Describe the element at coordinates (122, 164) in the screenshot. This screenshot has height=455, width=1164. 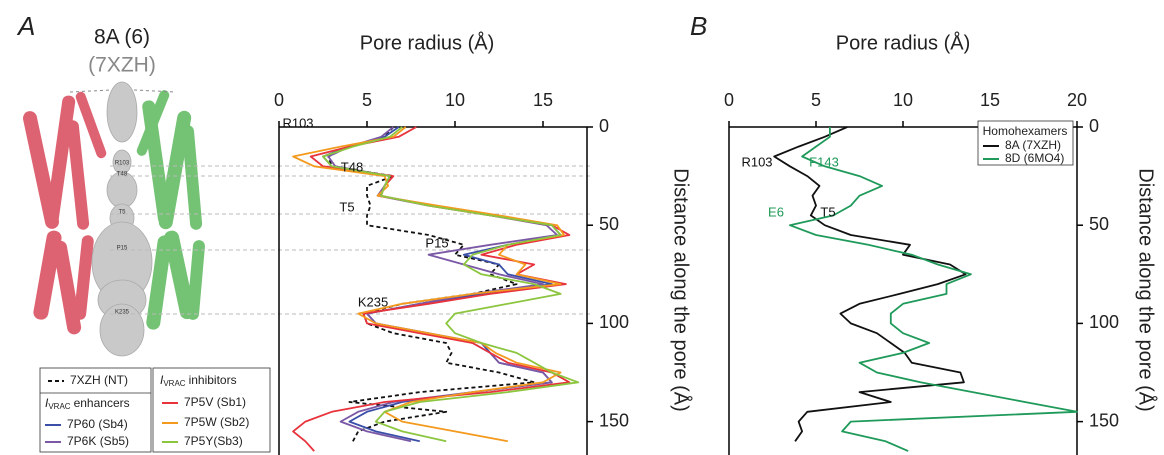
I see `residue-label: R103` at that location.